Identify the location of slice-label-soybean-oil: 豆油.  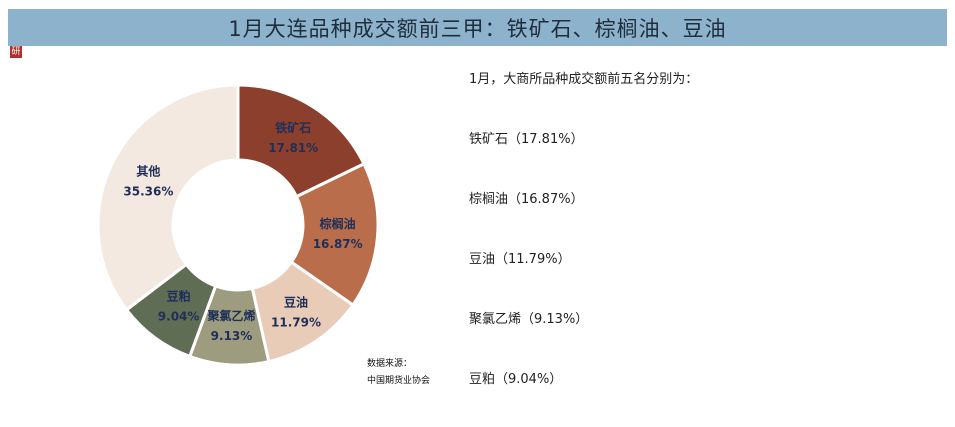
(296, 301).